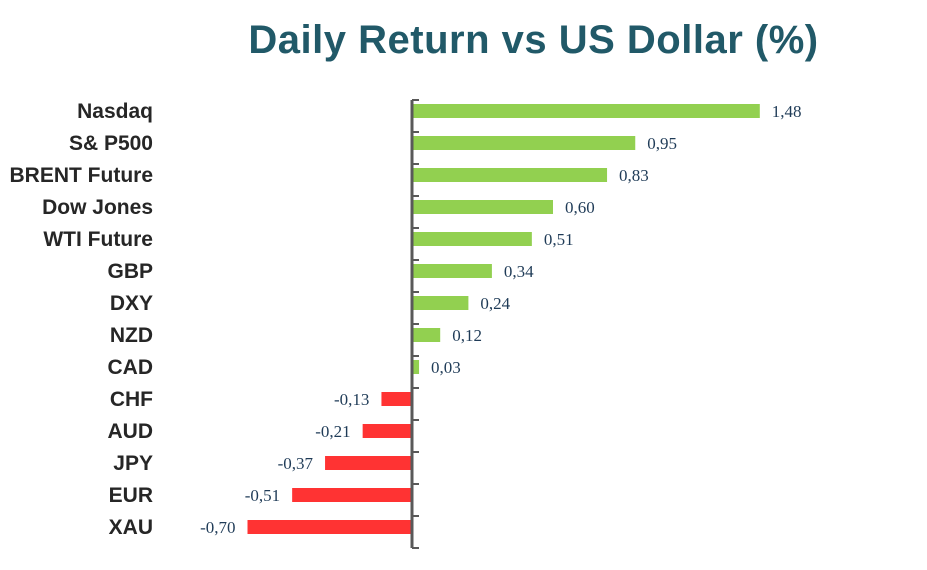  I want to click on bar-xau, so click(329, 527).